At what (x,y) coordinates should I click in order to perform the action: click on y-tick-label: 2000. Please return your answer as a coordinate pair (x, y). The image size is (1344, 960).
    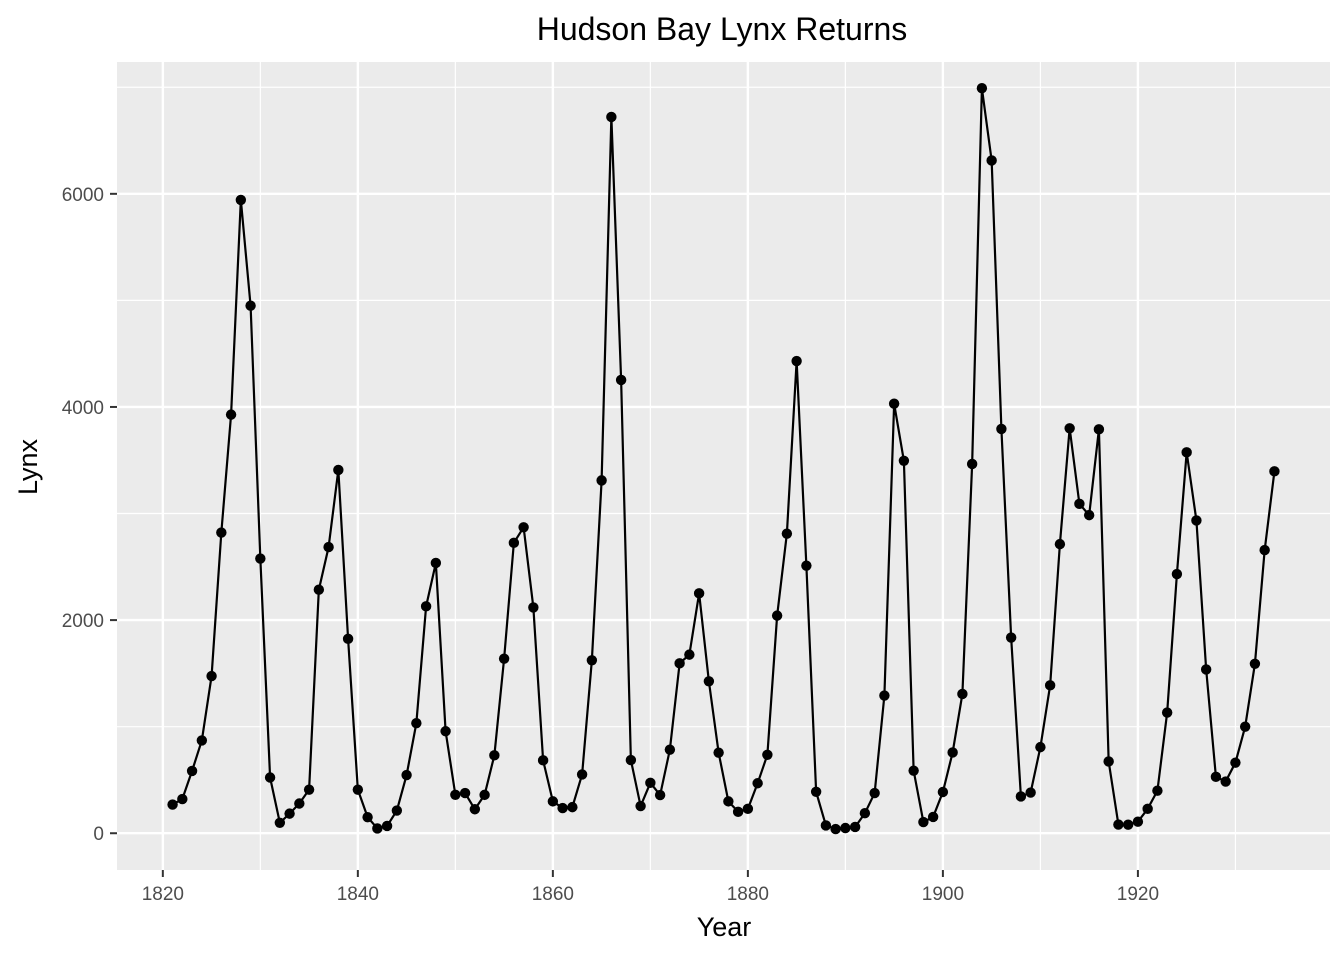
    Looking at the image, I should click on (83, 621).